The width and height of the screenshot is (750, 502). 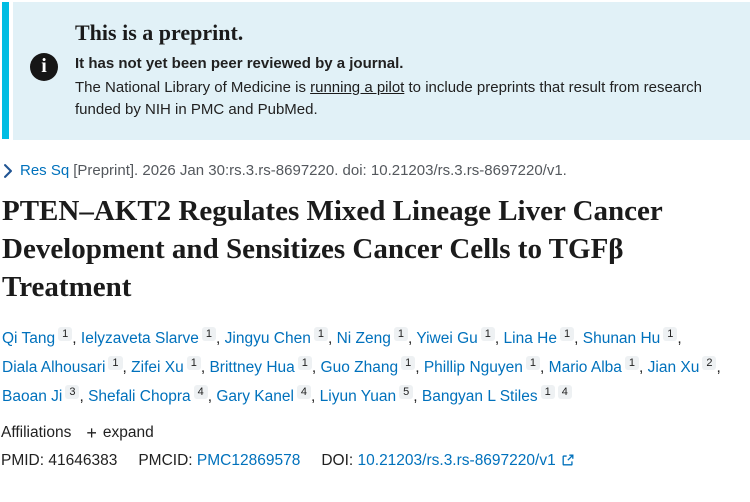 I want to click on author: Yiwei Gu 1,, so click(x=458, y=337).